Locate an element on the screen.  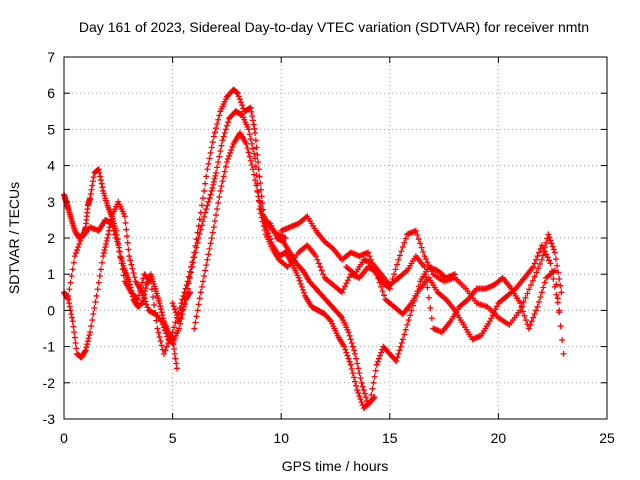
x-tick-label: 5 is located at coordinates (173, 438).